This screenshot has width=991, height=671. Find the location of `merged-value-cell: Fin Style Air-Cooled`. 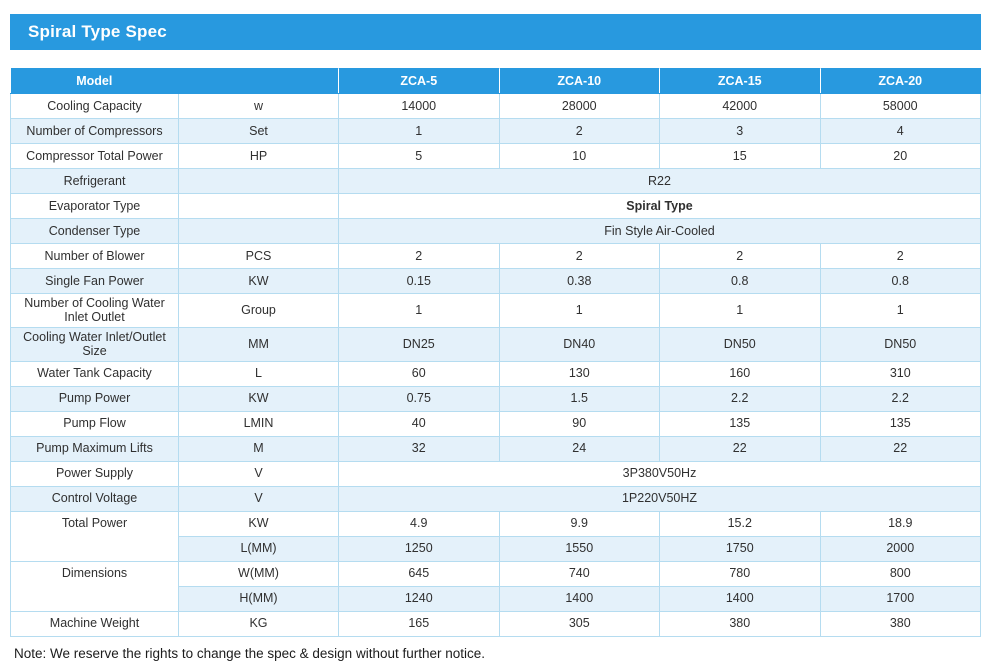

merged-value-cell: Fin Style Air-Cooled is located at coordinates (659, 231).